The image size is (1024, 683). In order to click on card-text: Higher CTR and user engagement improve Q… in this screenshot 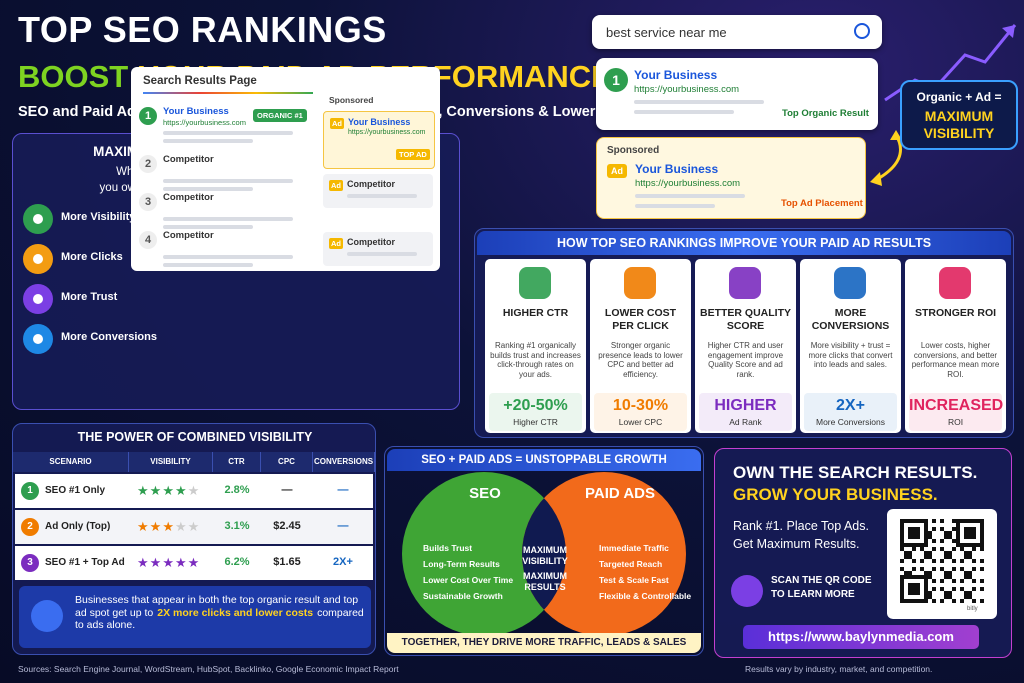, I will do `click(745, 360)`.